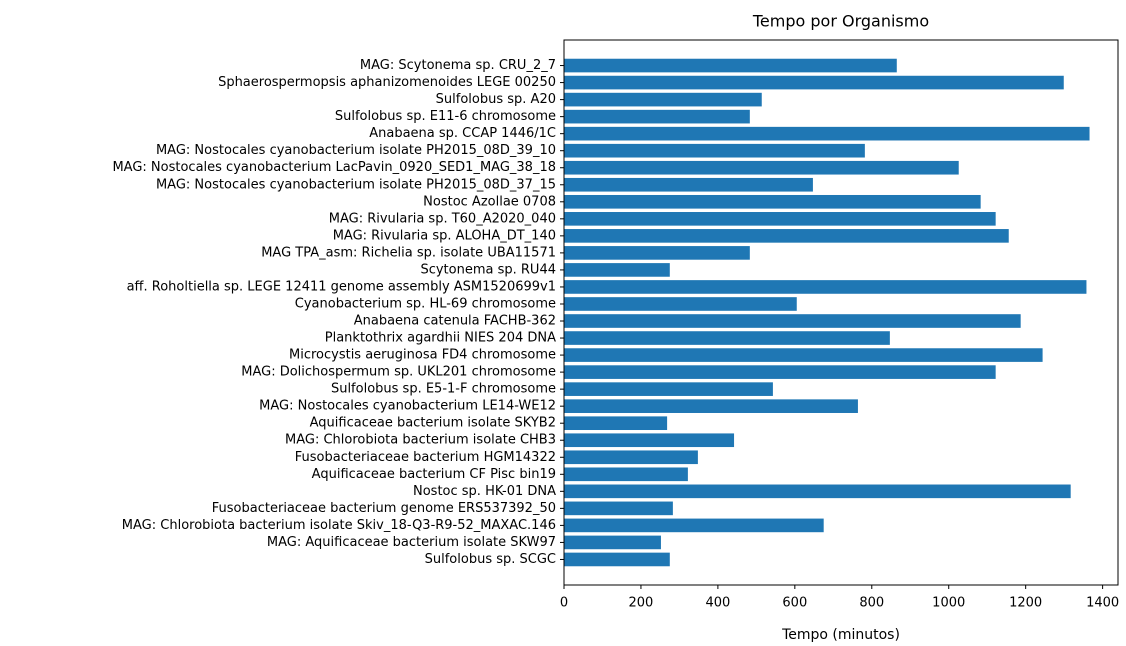  Describe the element at coordinates (641, 603) in the screenshot. I see `x-tick-label: 200` at that location.